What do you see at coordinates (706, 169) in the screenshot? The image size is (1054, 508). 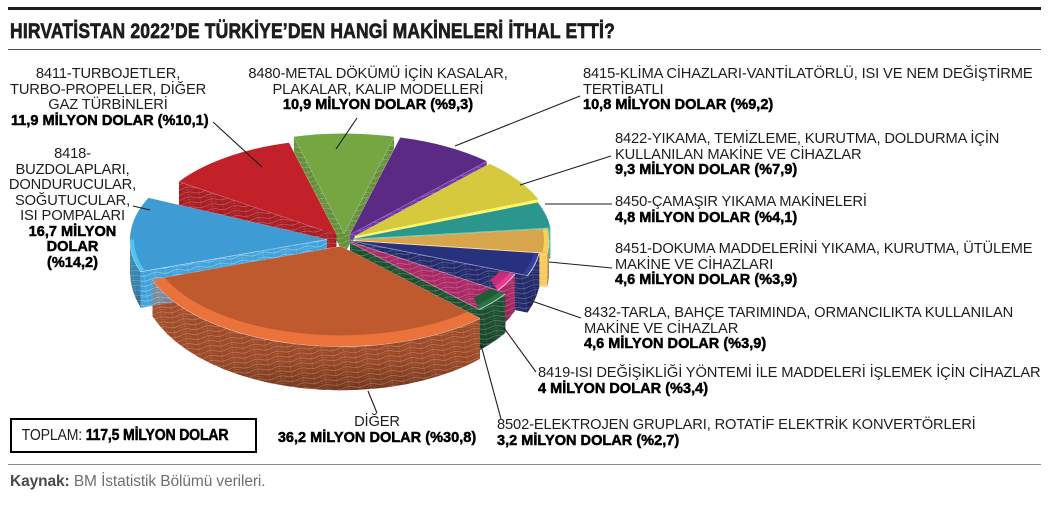 I see `slice-value-line: 9,3 MİLYON DOLAR (%7,9)` at bounding box center [706, 169].